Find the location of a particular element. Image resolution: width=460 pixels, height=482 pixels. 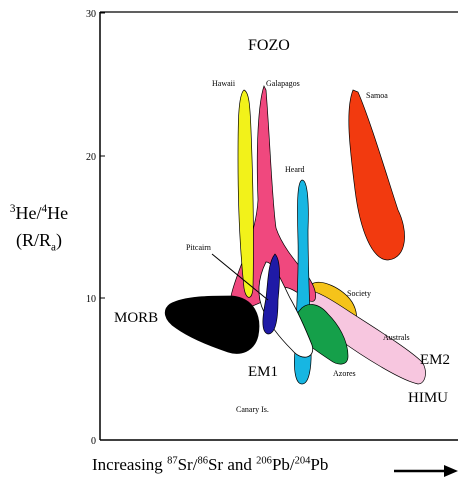

azores-label: Azores is located at coordinates (344, 373).